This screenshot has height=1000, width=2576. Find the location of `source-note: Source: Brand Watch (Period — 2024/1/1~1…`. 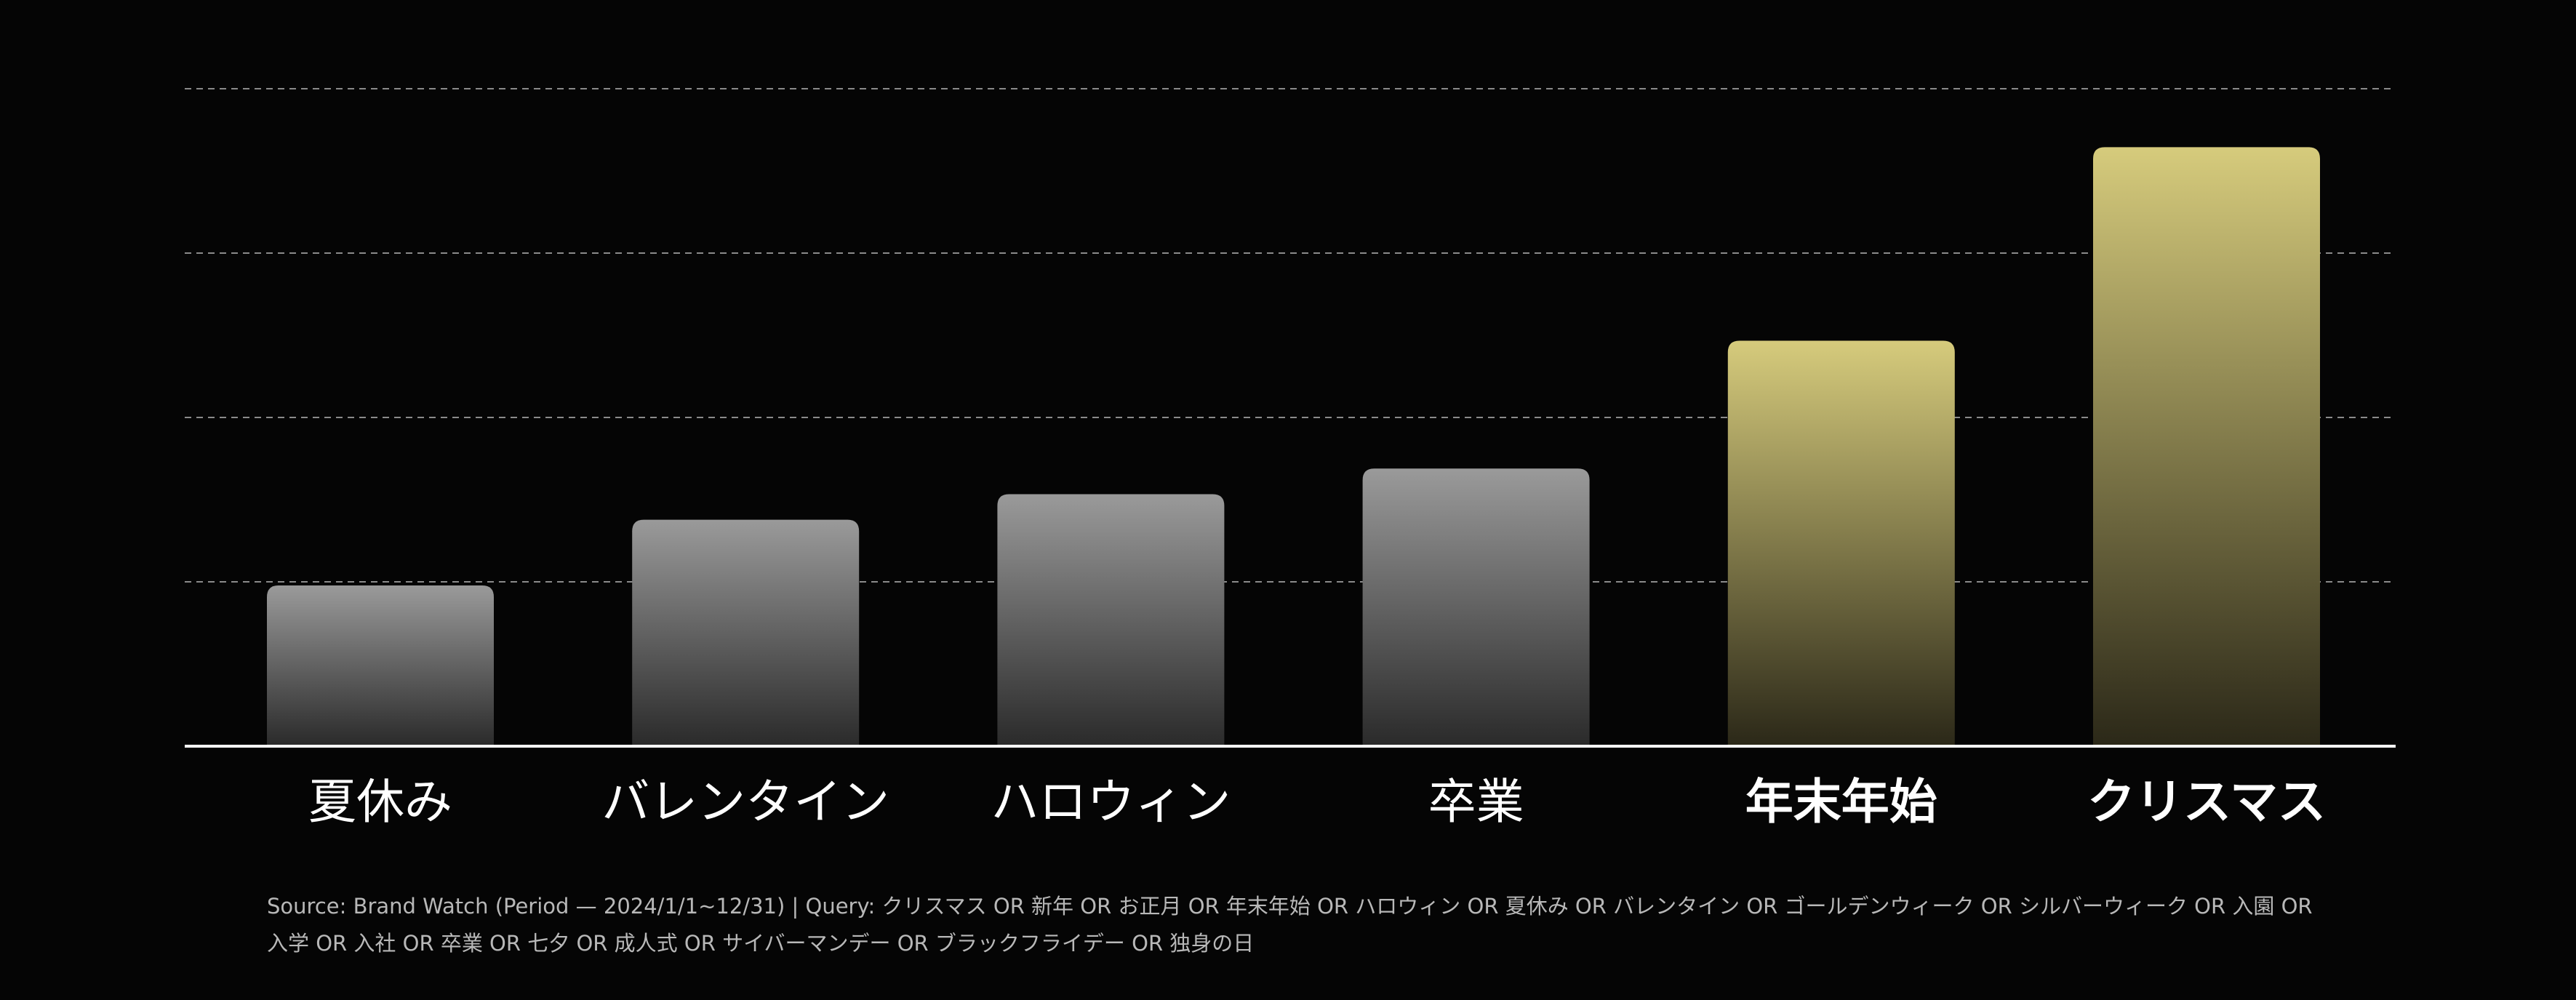

source-note: Source: Brand Watch (Period — 2024/1/1~1… is located at coordinates (1307, 925).